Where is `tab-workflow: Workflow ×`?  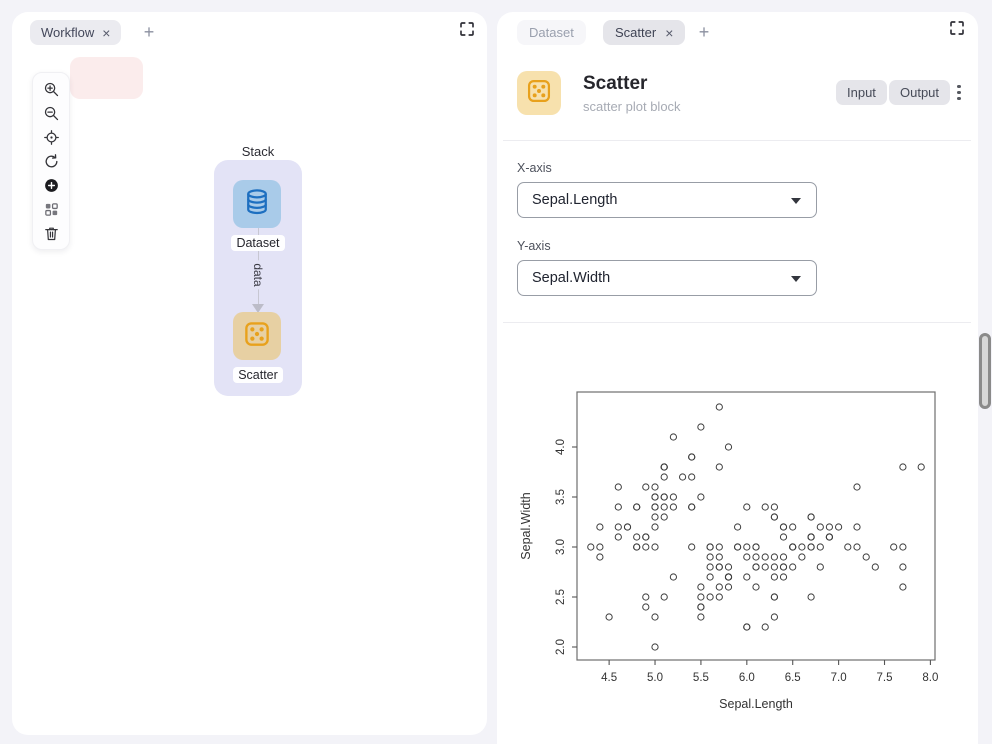
tab-workflow: Workflow × is located at coordinates (76, 32).